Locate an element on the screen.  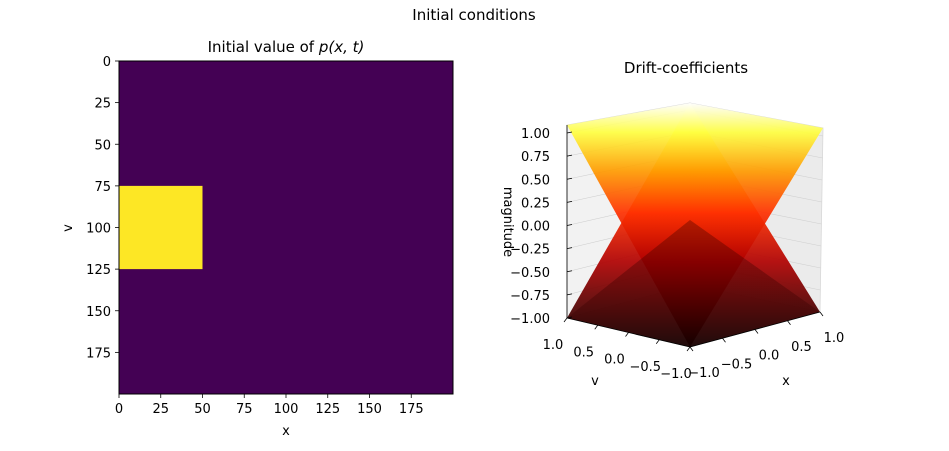
heatmap-title: Initial value of p(x, t) is located at coordinates (286, 47).